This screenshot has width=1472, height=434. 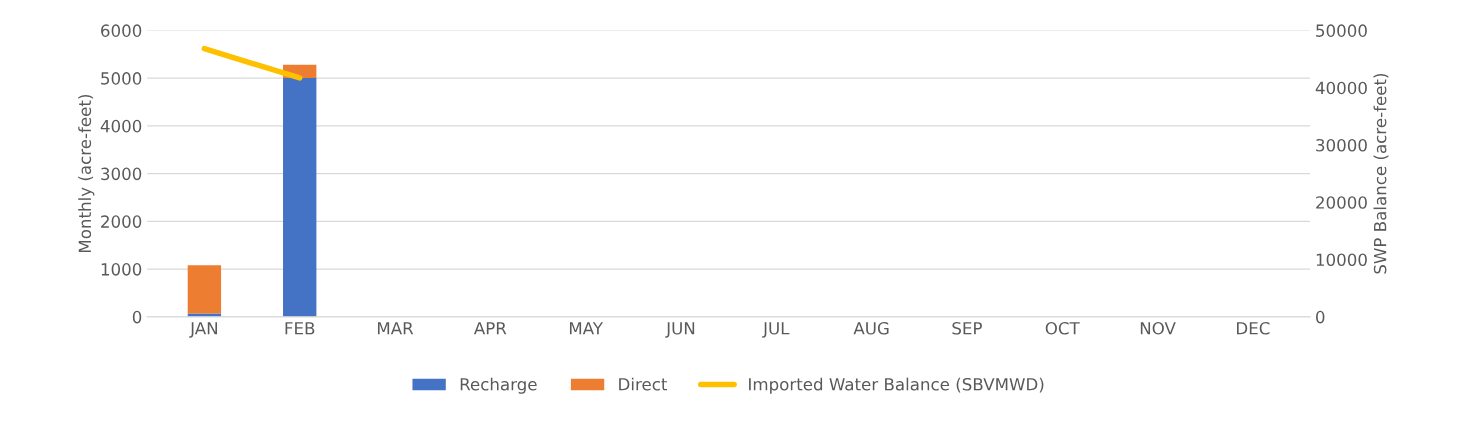 What do you see at coordinates (586, 328) in the screenshot?
I see `x-tick-label: MAY` at bounding box center [586, 328].